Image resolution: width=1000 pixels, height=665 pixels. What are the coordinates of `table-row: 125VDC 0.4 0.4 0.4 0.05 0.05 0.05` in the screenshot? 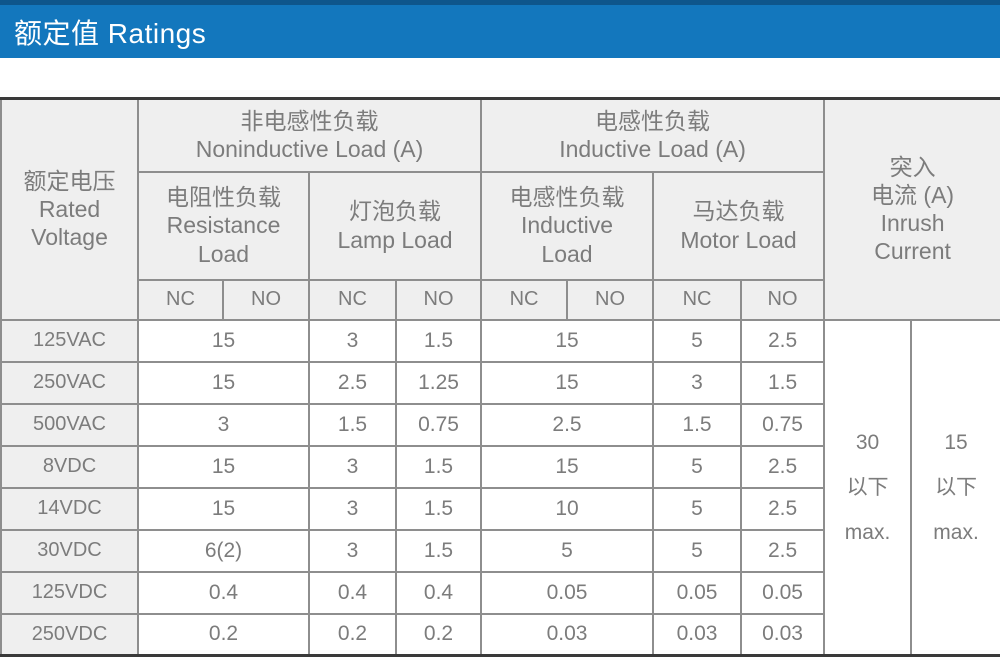 It's located at (500, 592).